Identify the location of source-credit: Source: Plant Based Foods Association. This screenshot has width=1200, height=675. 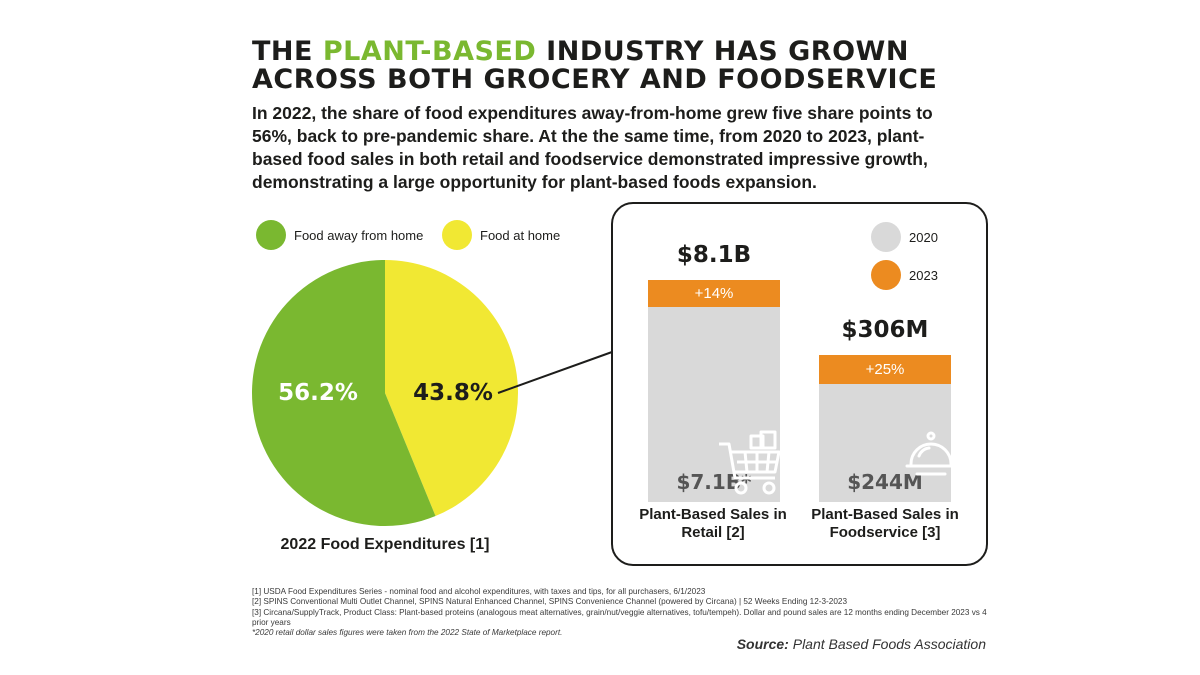
(861, 644).